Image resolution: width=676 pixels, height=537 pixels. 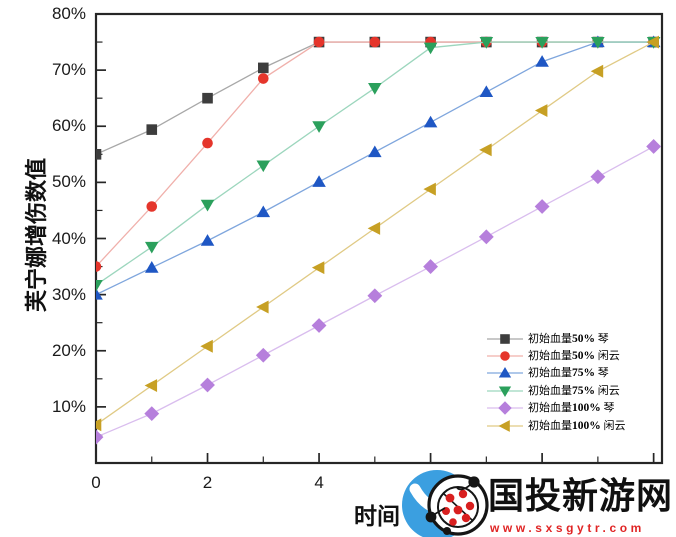 I want to click on legend-label: 初始血量100% 闲云, so click(x=577, y=425).